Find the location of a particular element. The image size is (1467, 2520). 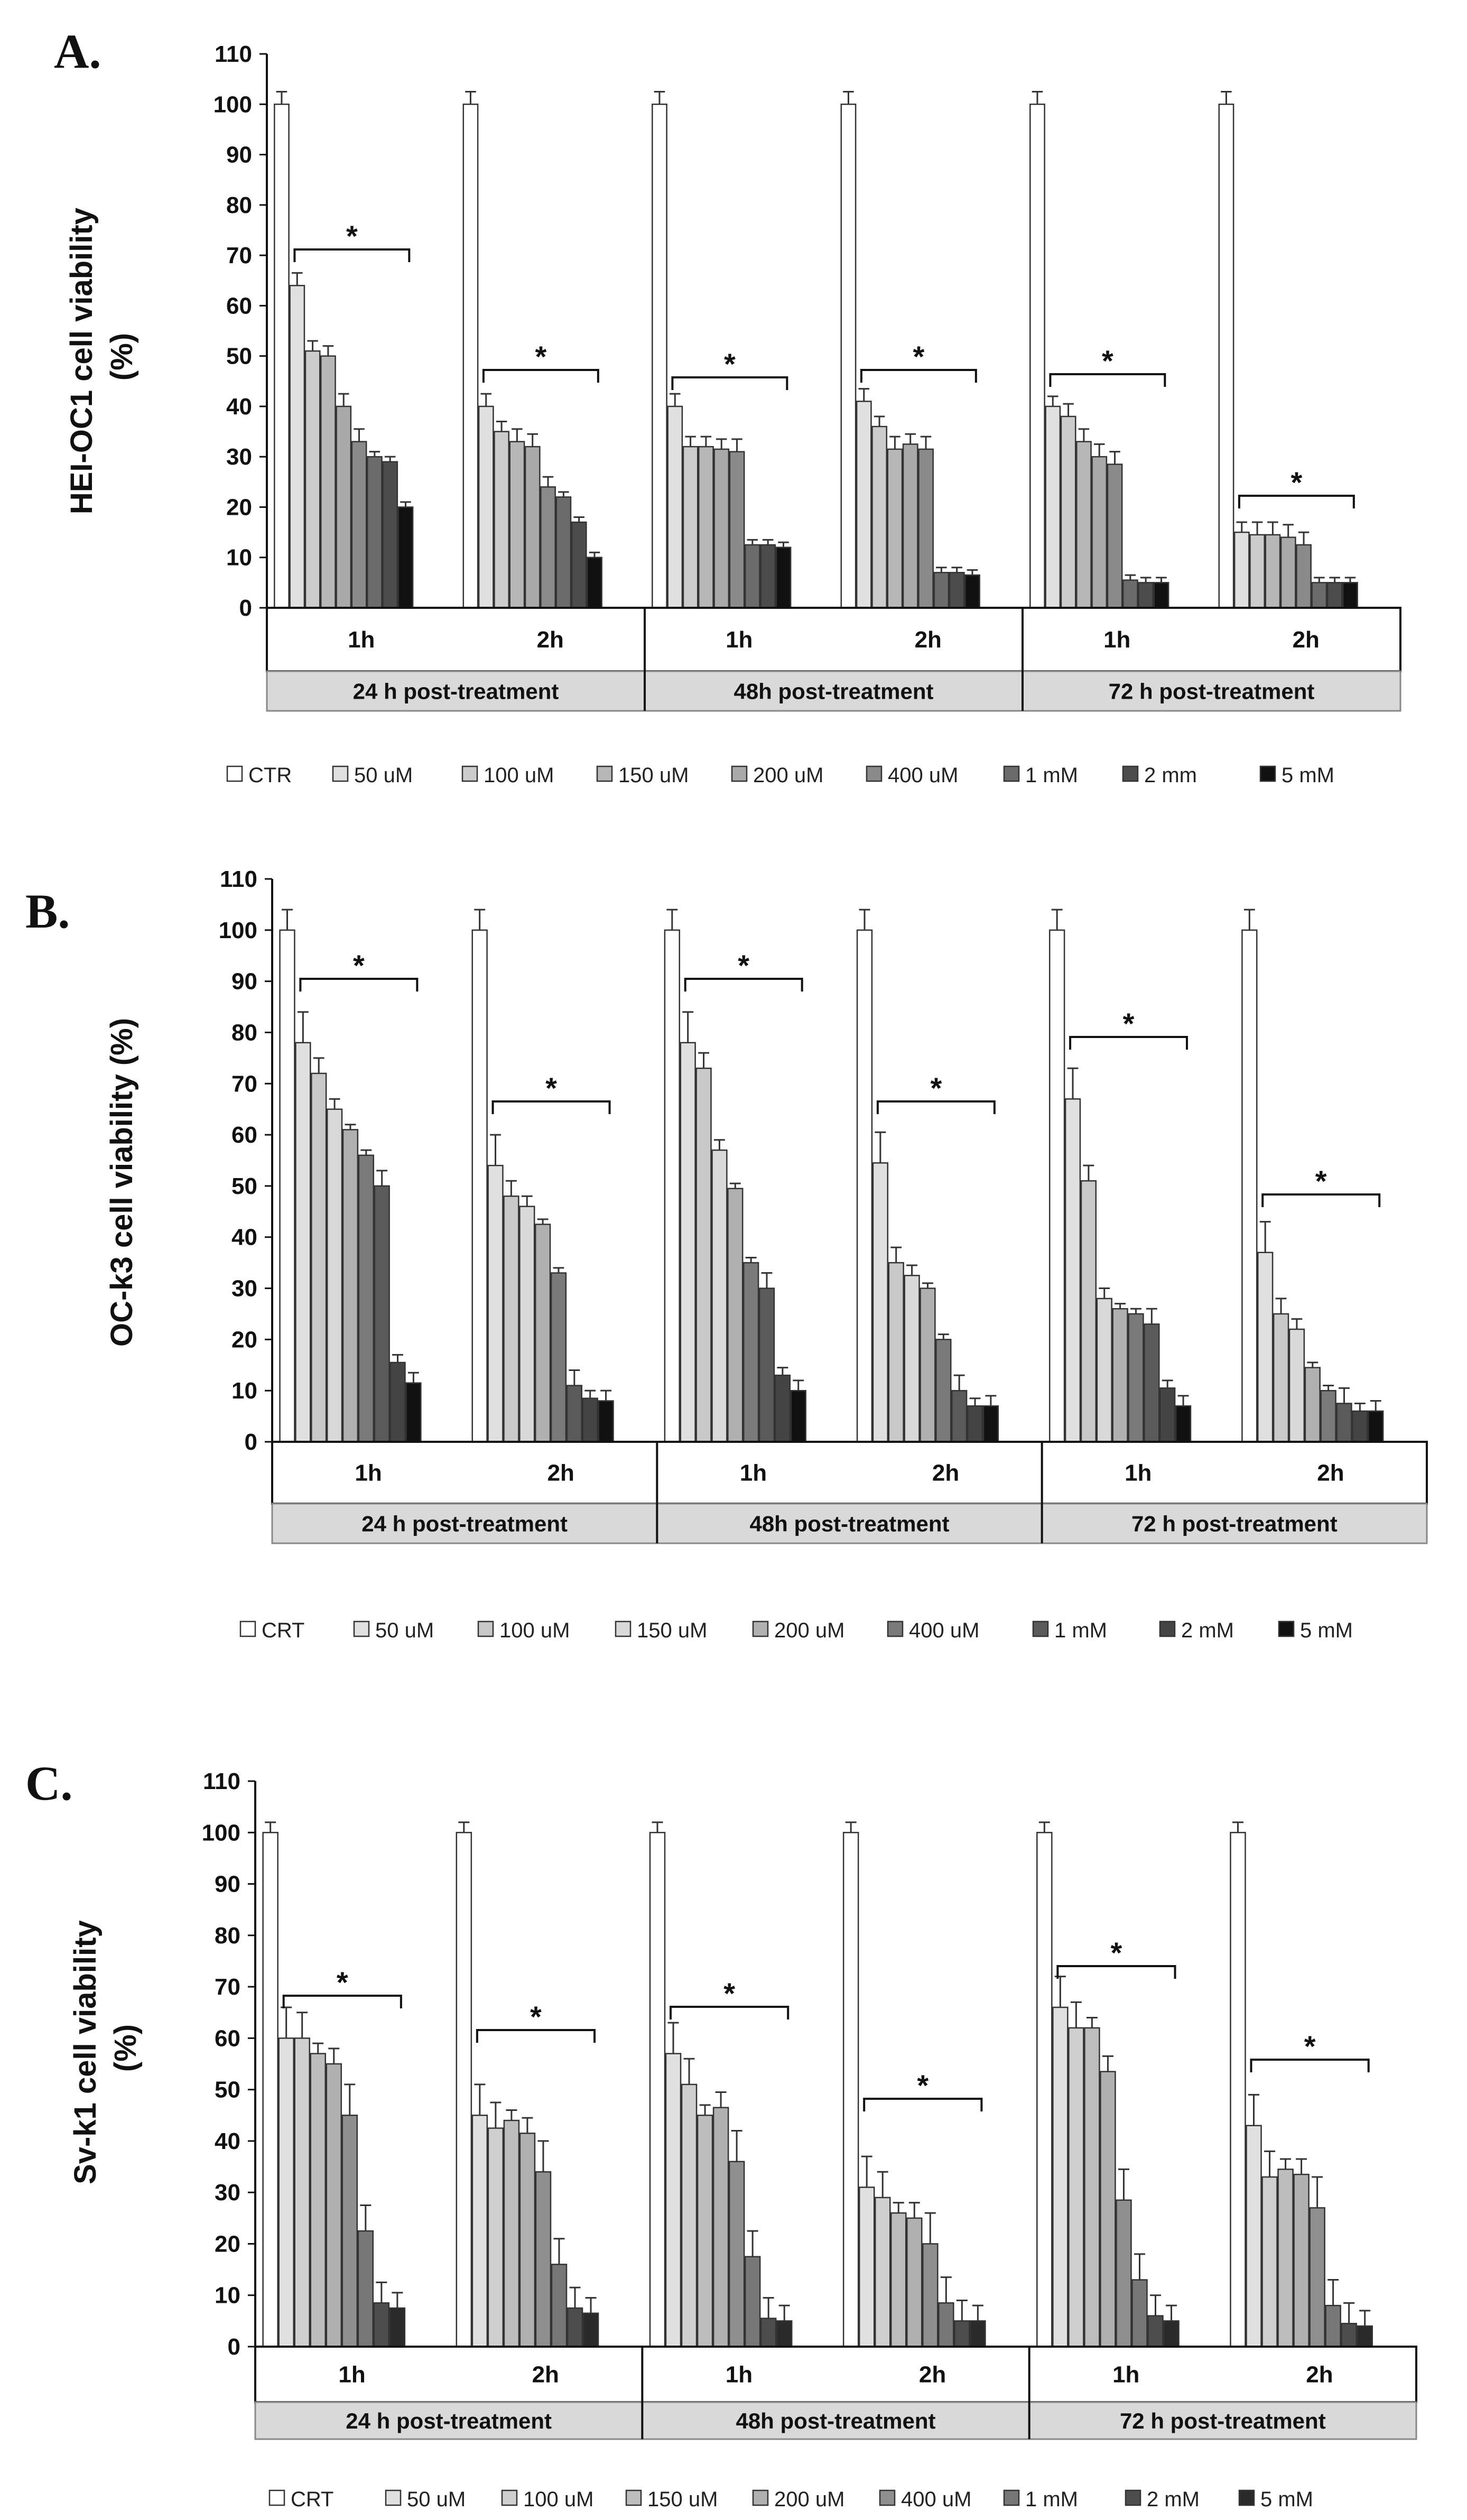

x-tick-label: 2h is located at coordinates (1306, 640).